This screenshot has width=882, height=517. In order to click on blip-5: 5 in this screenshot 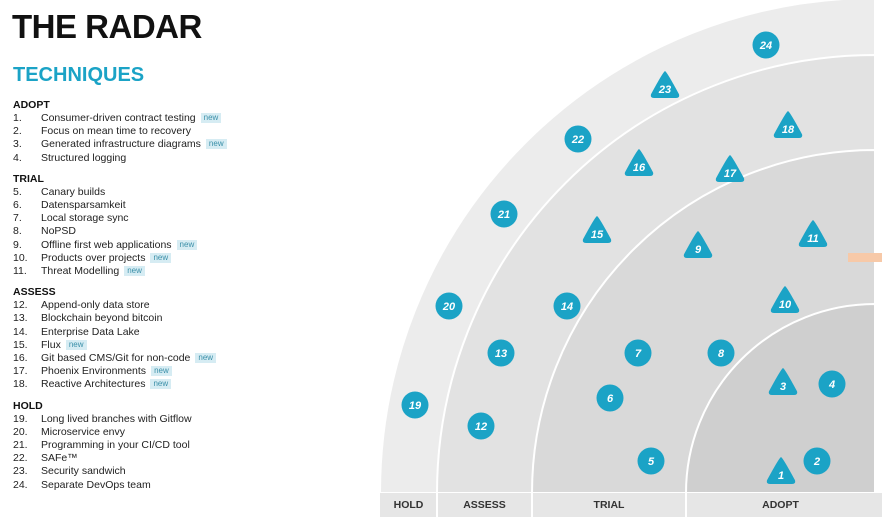, I will do `click(651, 461)`.